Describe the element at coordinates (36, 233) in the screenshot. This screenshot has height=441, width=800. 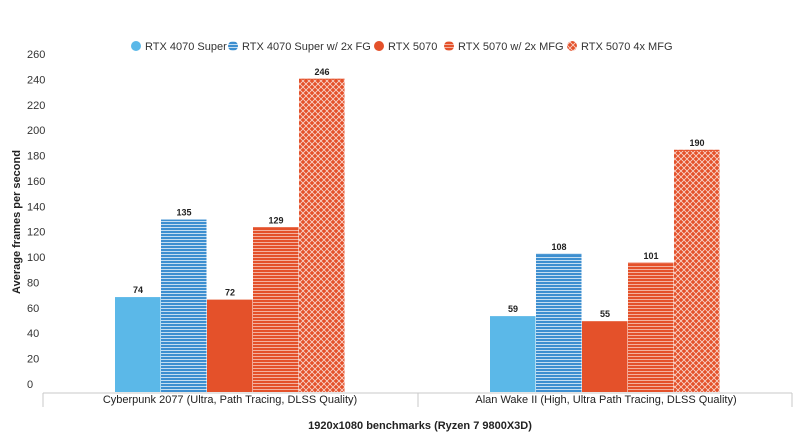
I see `y-tick-label: 120` at that location.